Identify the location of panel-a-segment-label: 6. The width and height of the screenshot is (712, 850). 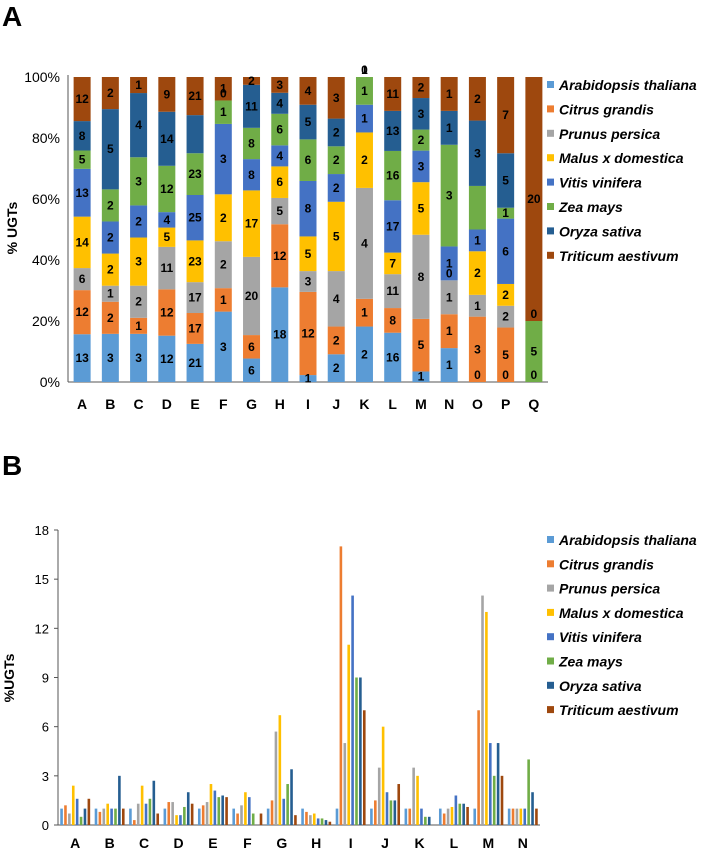
(82, 279).